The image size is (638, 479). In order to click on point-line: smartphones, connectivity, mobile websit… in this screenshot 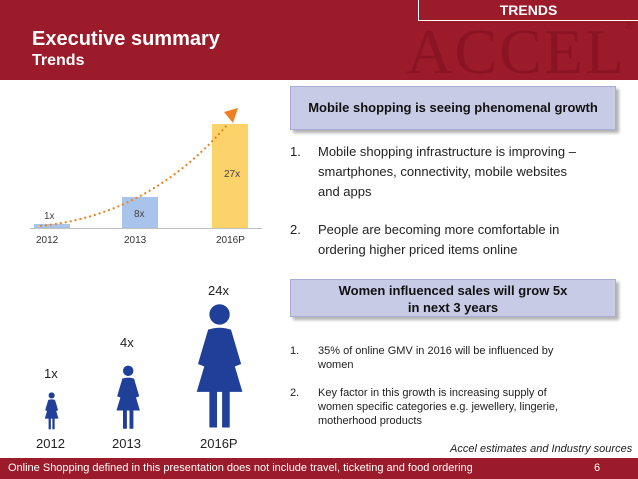, I will do `click(443, 171)`.